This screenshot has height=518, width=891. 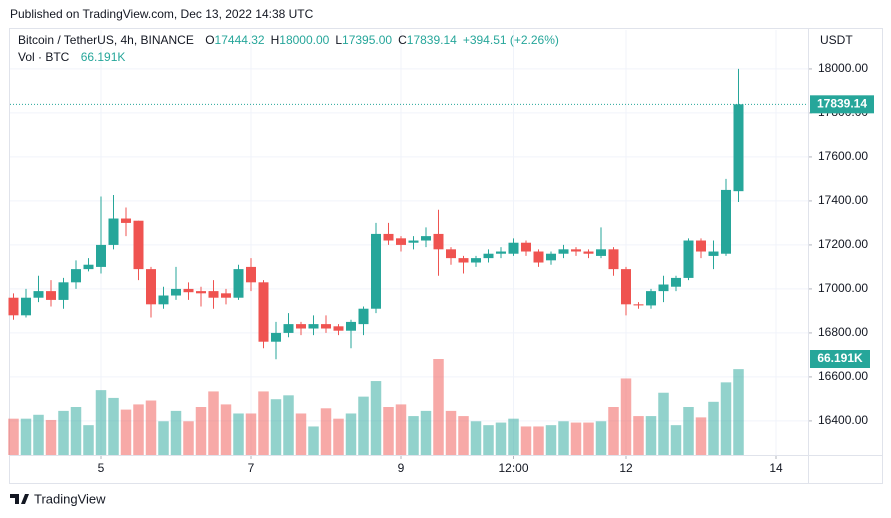 I want to click on x-tick-label: 12, so click(x=626, y=468).